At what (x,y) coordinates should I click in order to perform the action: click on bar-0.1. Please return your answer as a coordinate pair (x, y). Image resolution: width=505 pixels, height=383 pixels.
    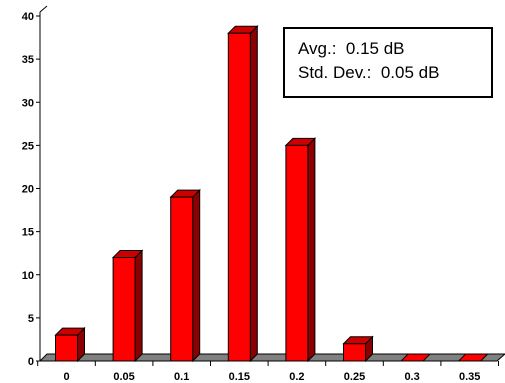
    Looking at the image, I should click on (185, 275).